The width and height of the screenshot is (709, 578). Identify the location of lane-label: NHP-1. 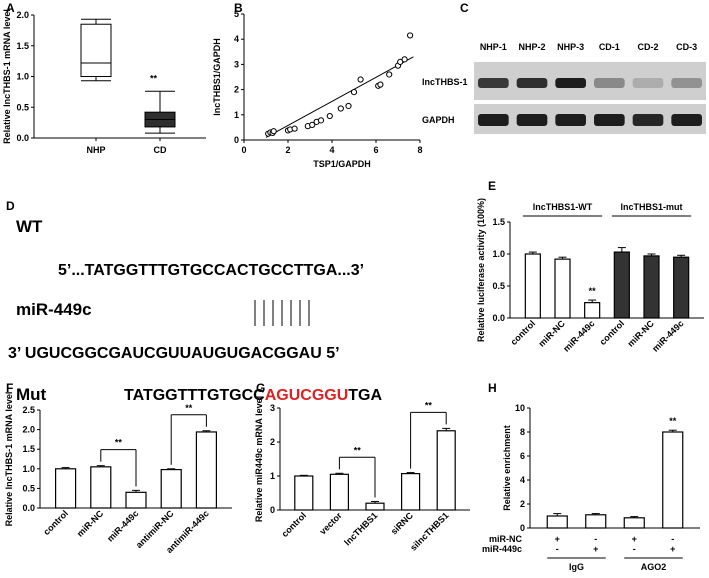
(493, 47).